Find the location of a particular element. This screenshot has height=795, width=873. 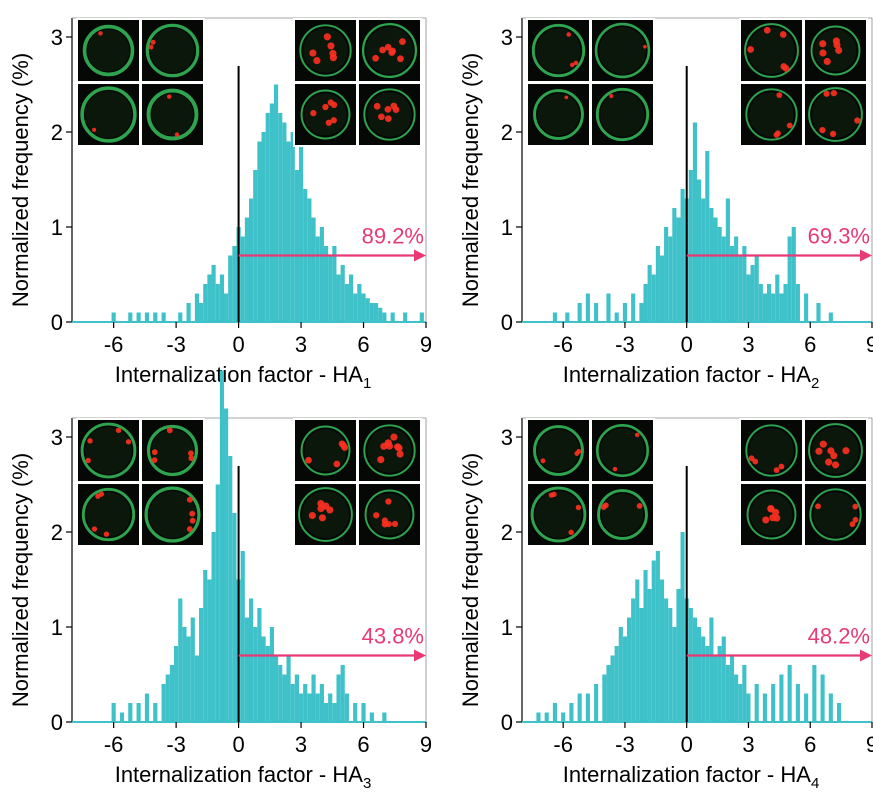

x-tick-label: 9 is located at coordinates (426, 744).